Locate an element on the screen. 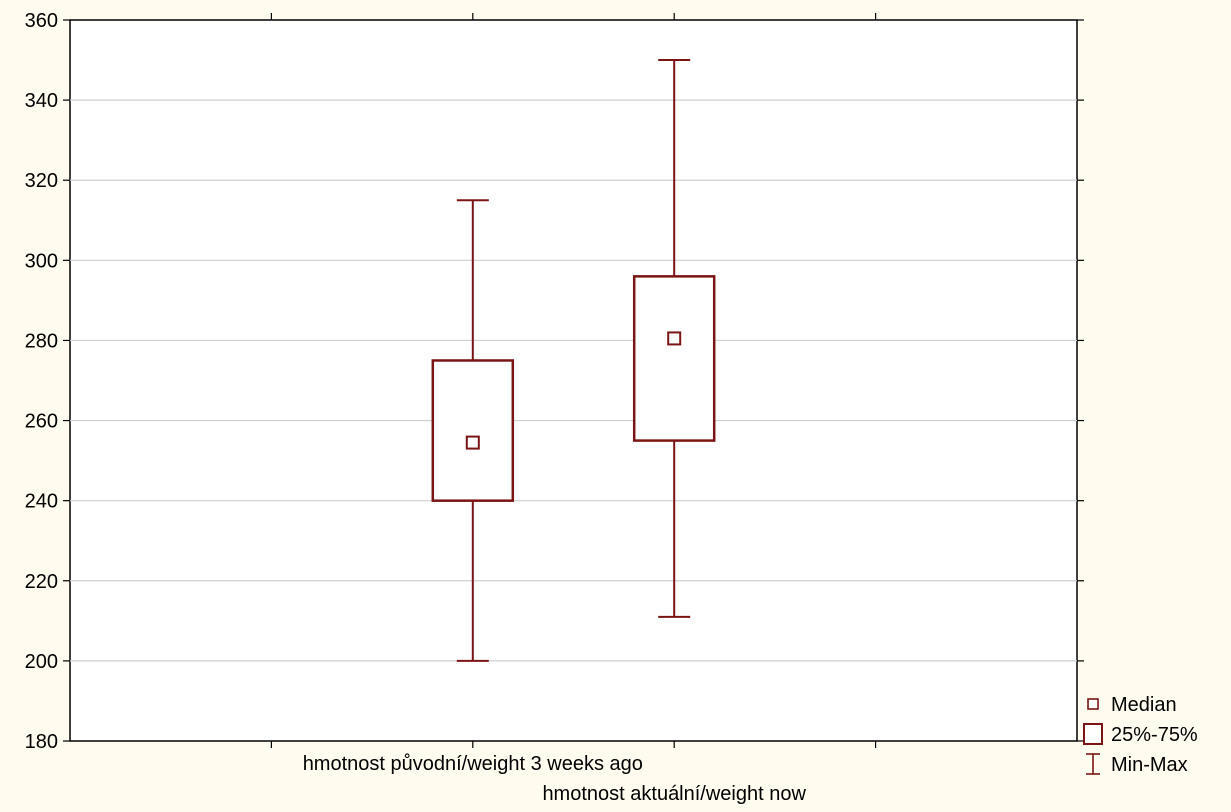 This screenshot has height=812, width=1231. legend-label: Median is located at coordinates (1144, 705).